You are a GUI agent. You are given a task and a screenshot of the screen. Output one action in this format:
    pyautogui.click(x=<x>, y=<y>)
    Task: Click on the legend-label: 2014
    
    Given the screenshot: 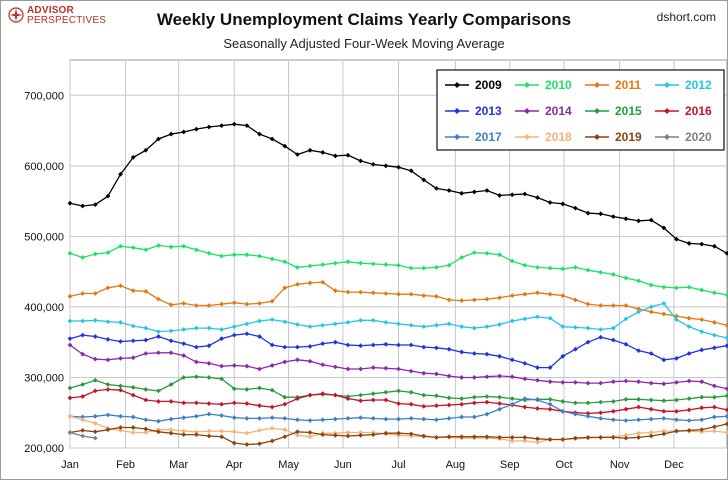 What is the action you would take?
    pyautogui.click(x=558, y=111)
    